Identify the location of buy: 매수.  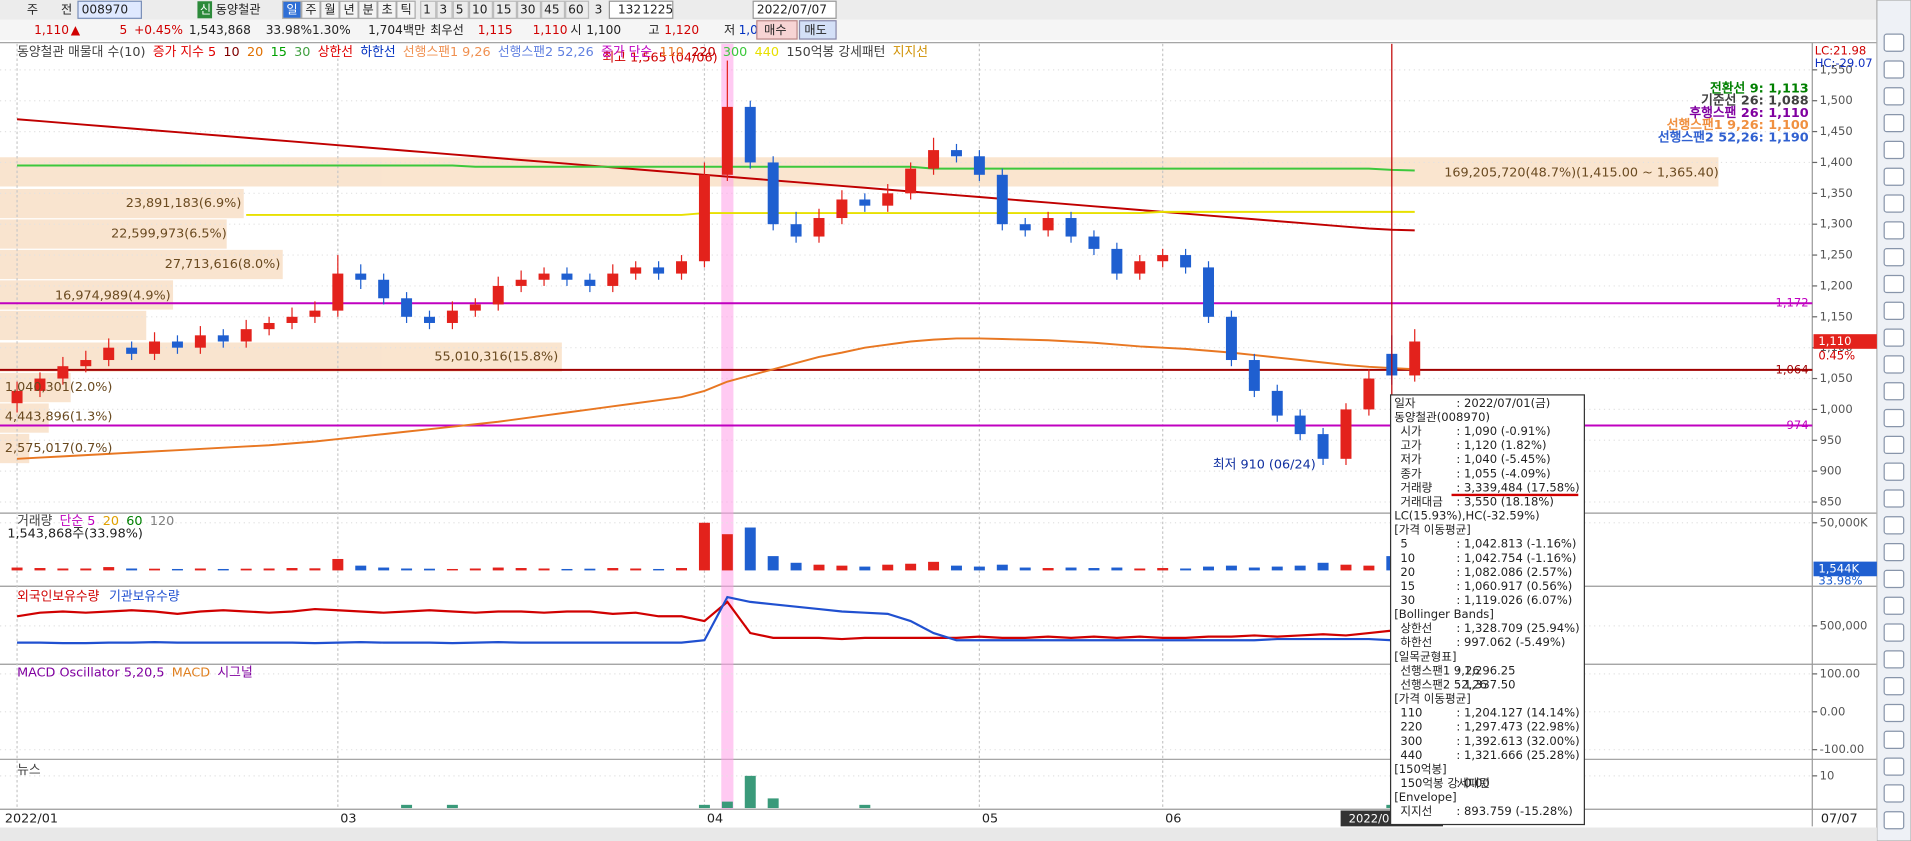
(775, 30).